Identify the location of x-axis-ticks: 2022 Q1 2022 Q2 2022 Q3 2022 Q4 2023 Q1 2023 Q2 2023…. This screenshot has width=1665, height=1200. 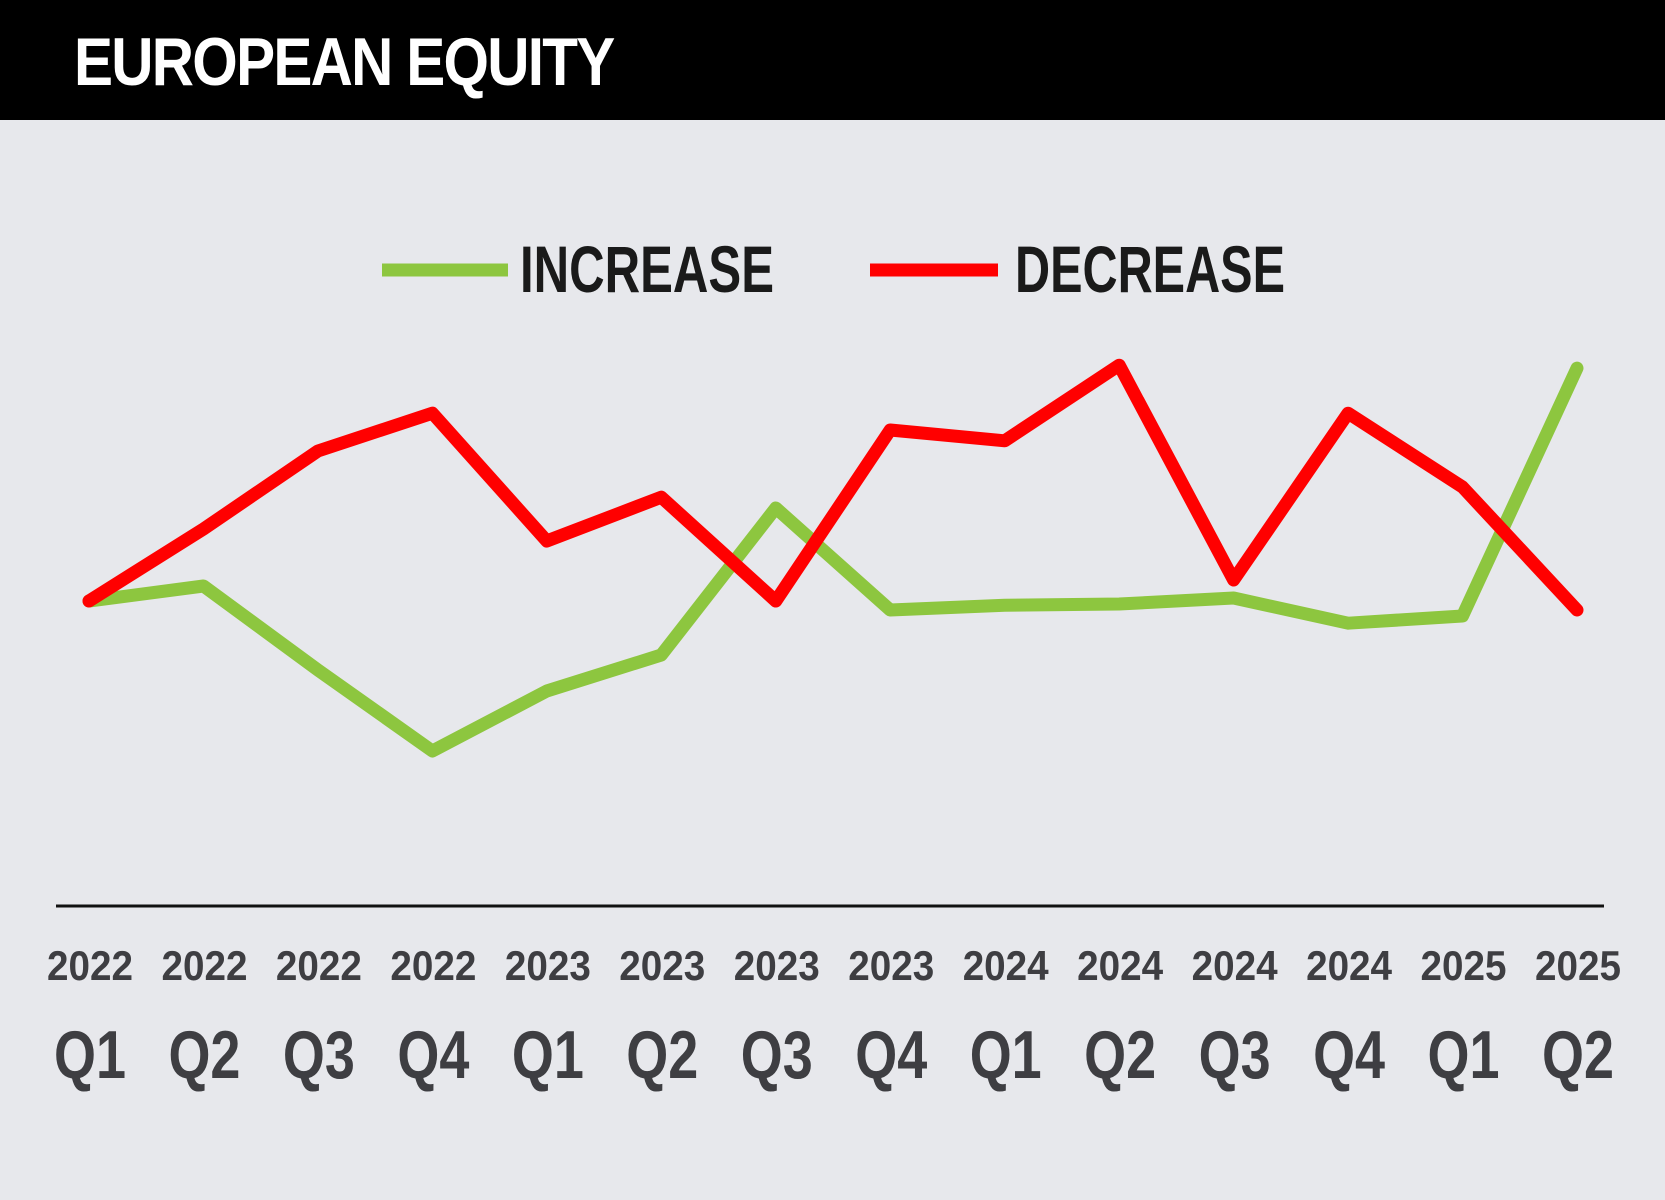
(834, 1017).